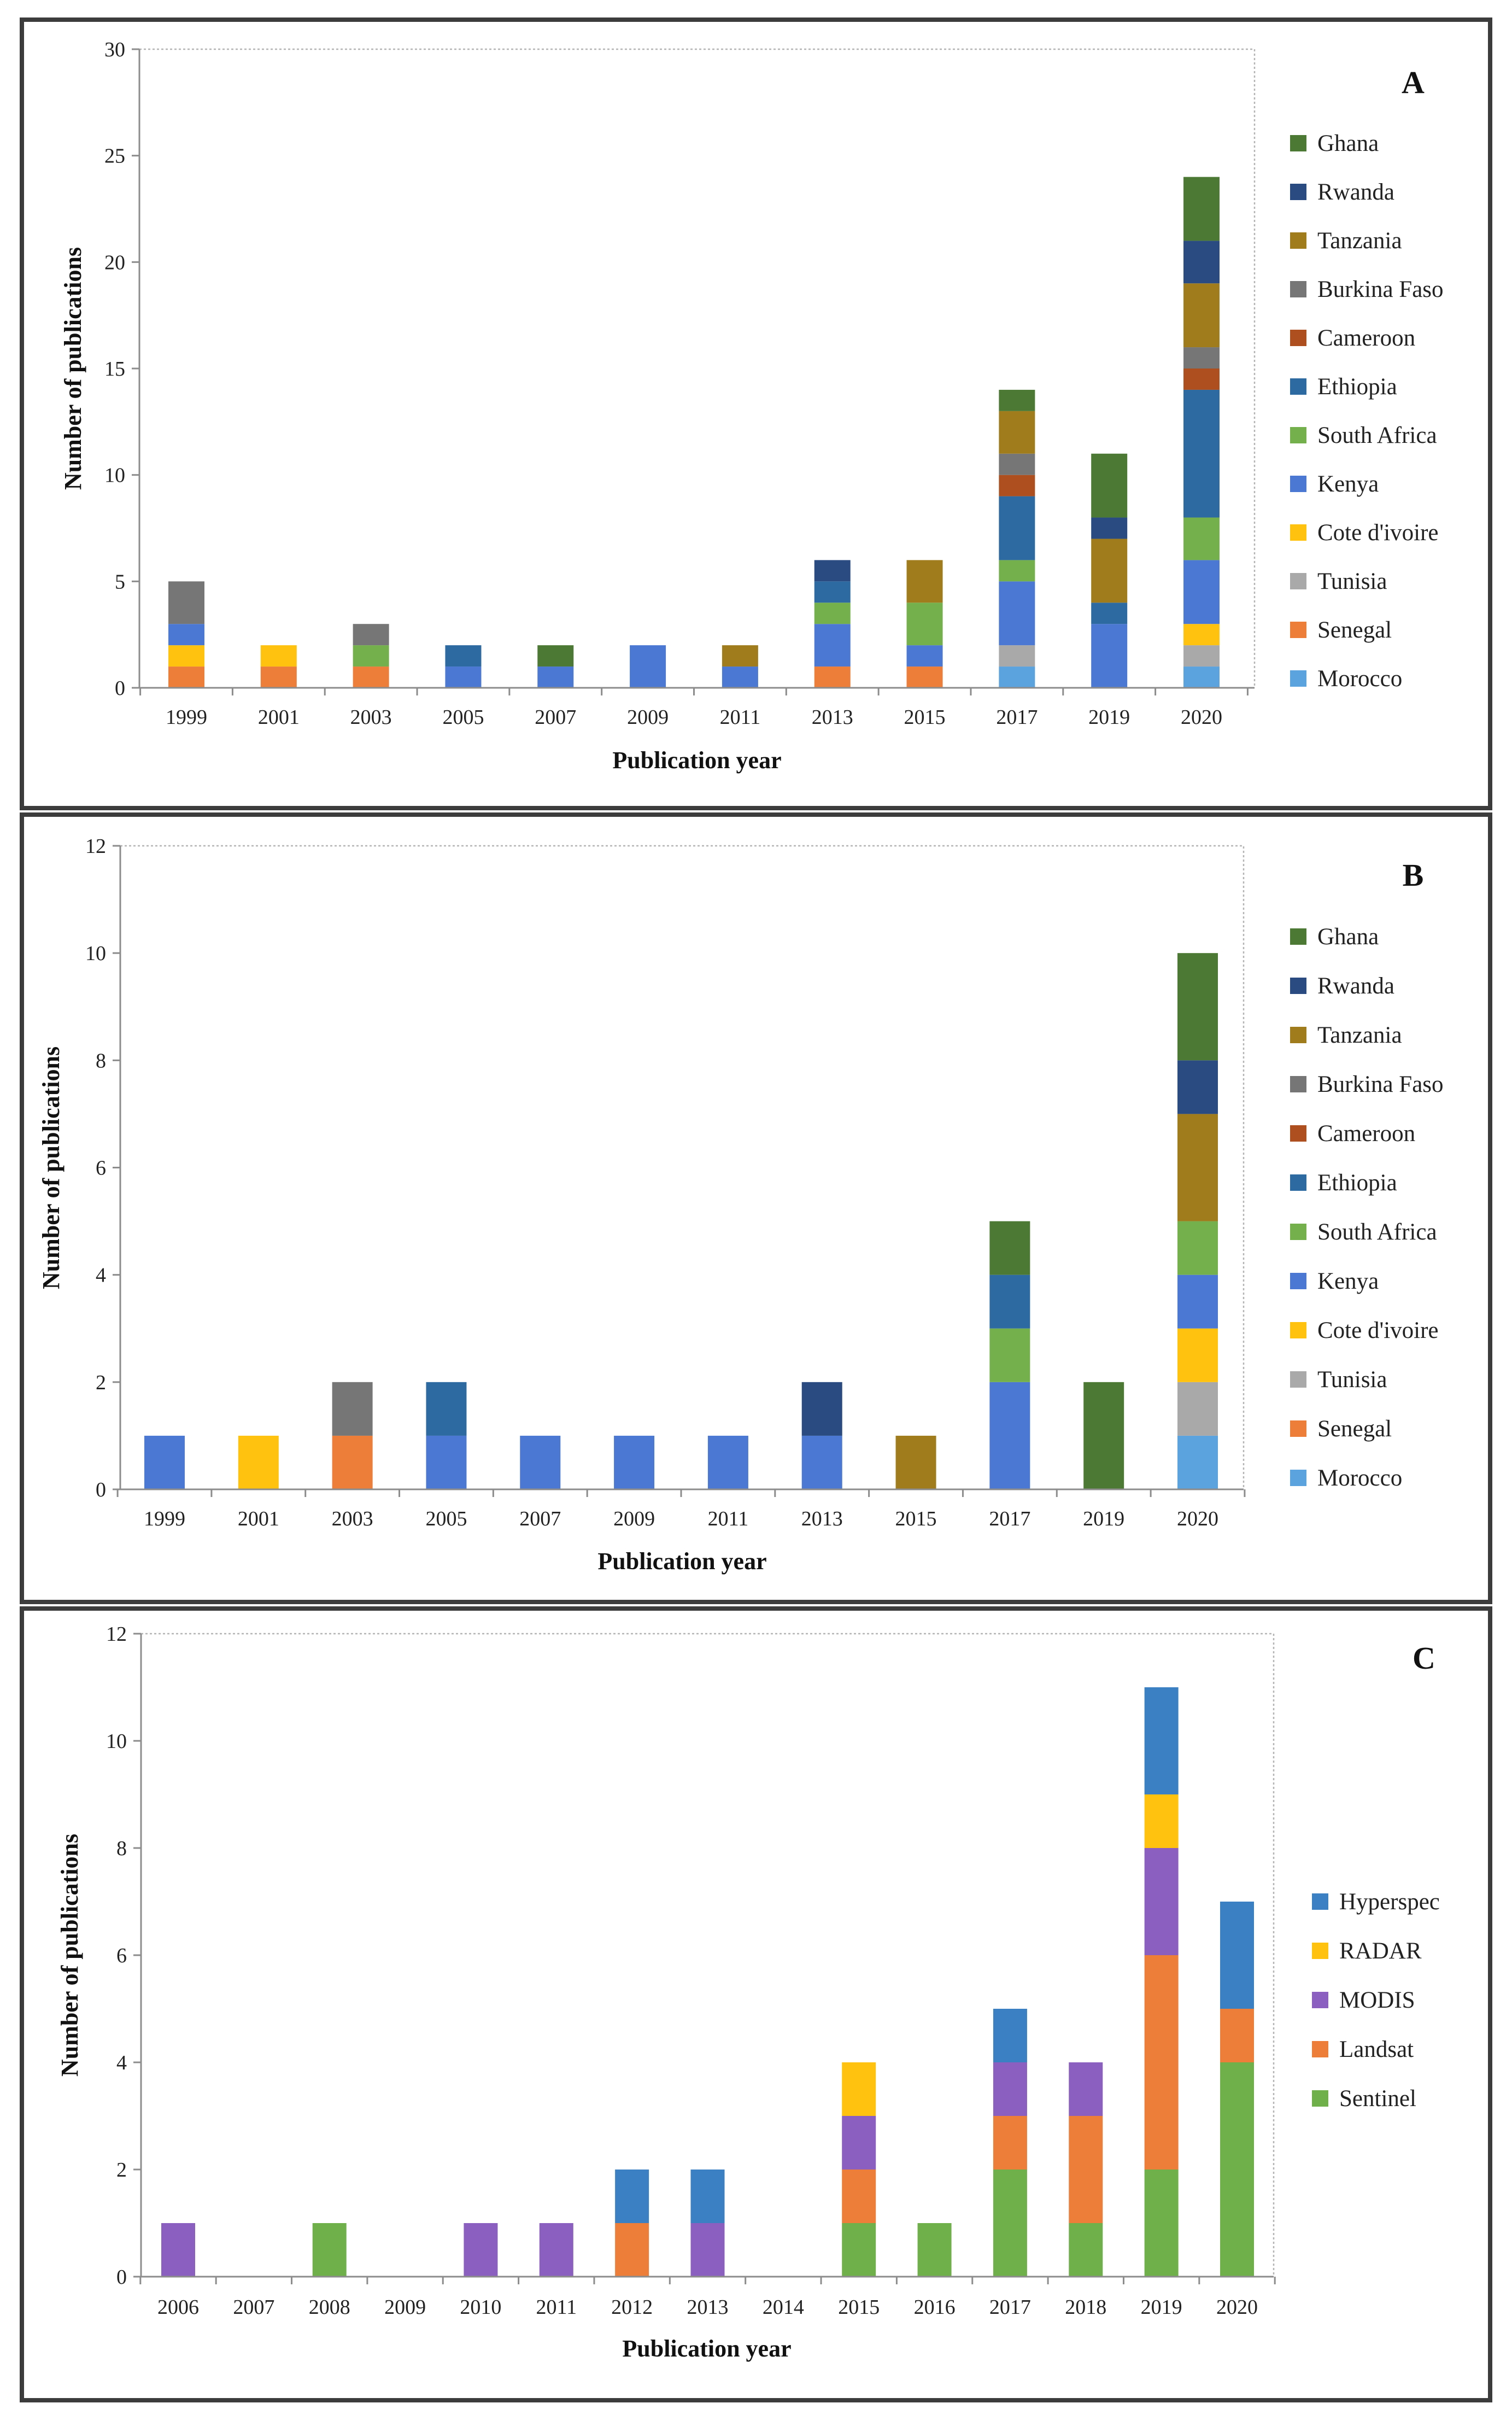  Describe the element at coordinates (114, 49) in the screenshot. I see `y-tick-label: 30` at that location.